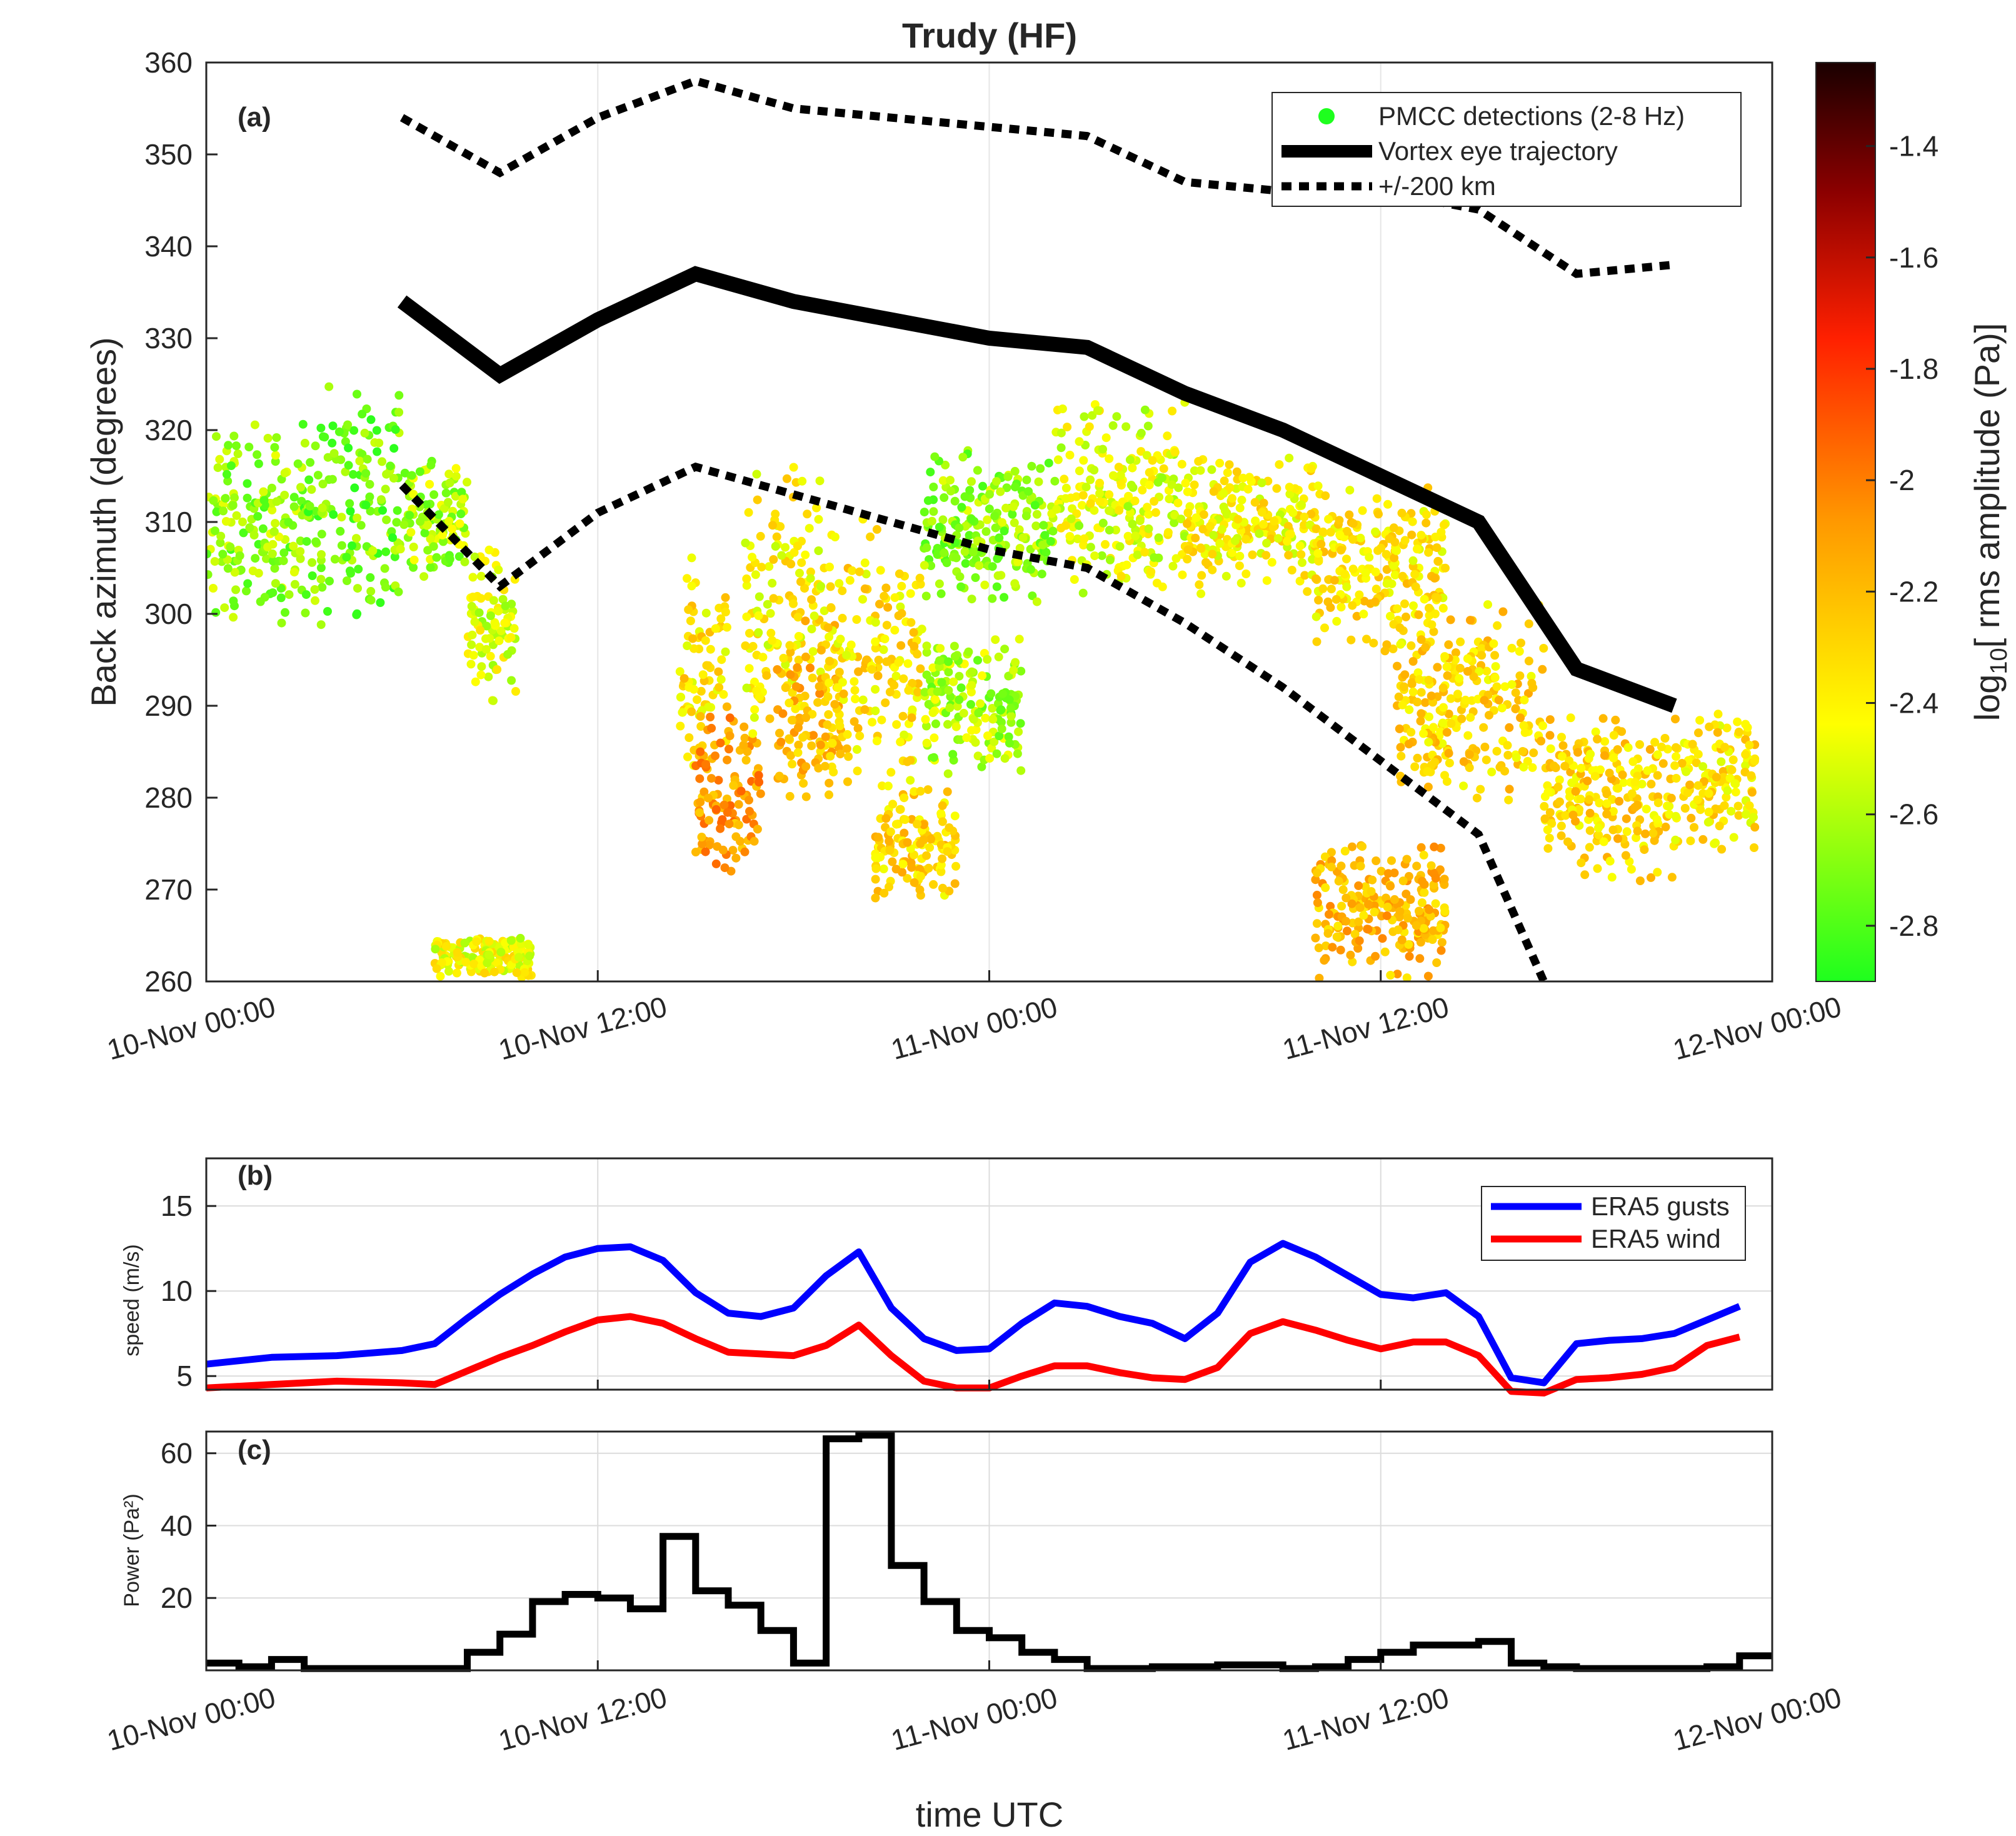 This screenshot has width=2016, height=1836. Describe the element at coordinates (974, 1028) in the screenshot. I see `panel-a-xtick-label: 11-Nov 00:00` at that location.